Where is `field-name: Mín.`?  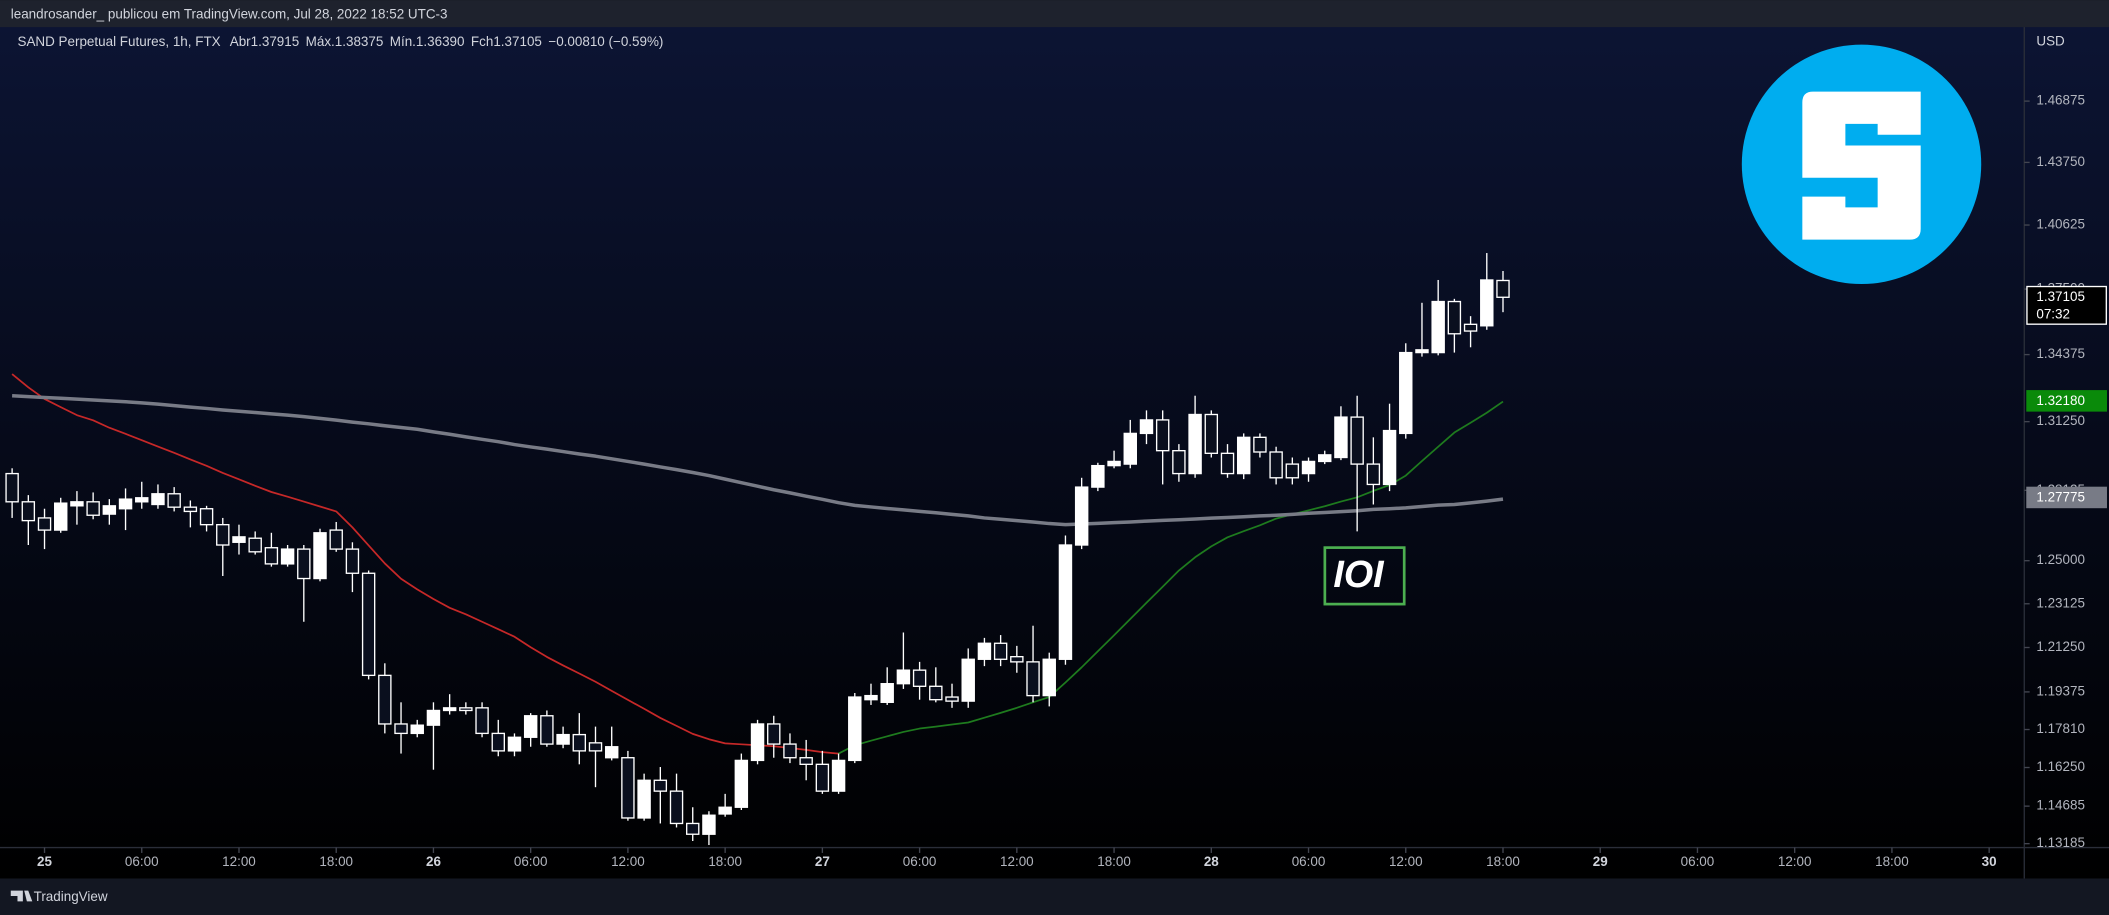 field-name: Mín. is located at coordinates (403, 40).